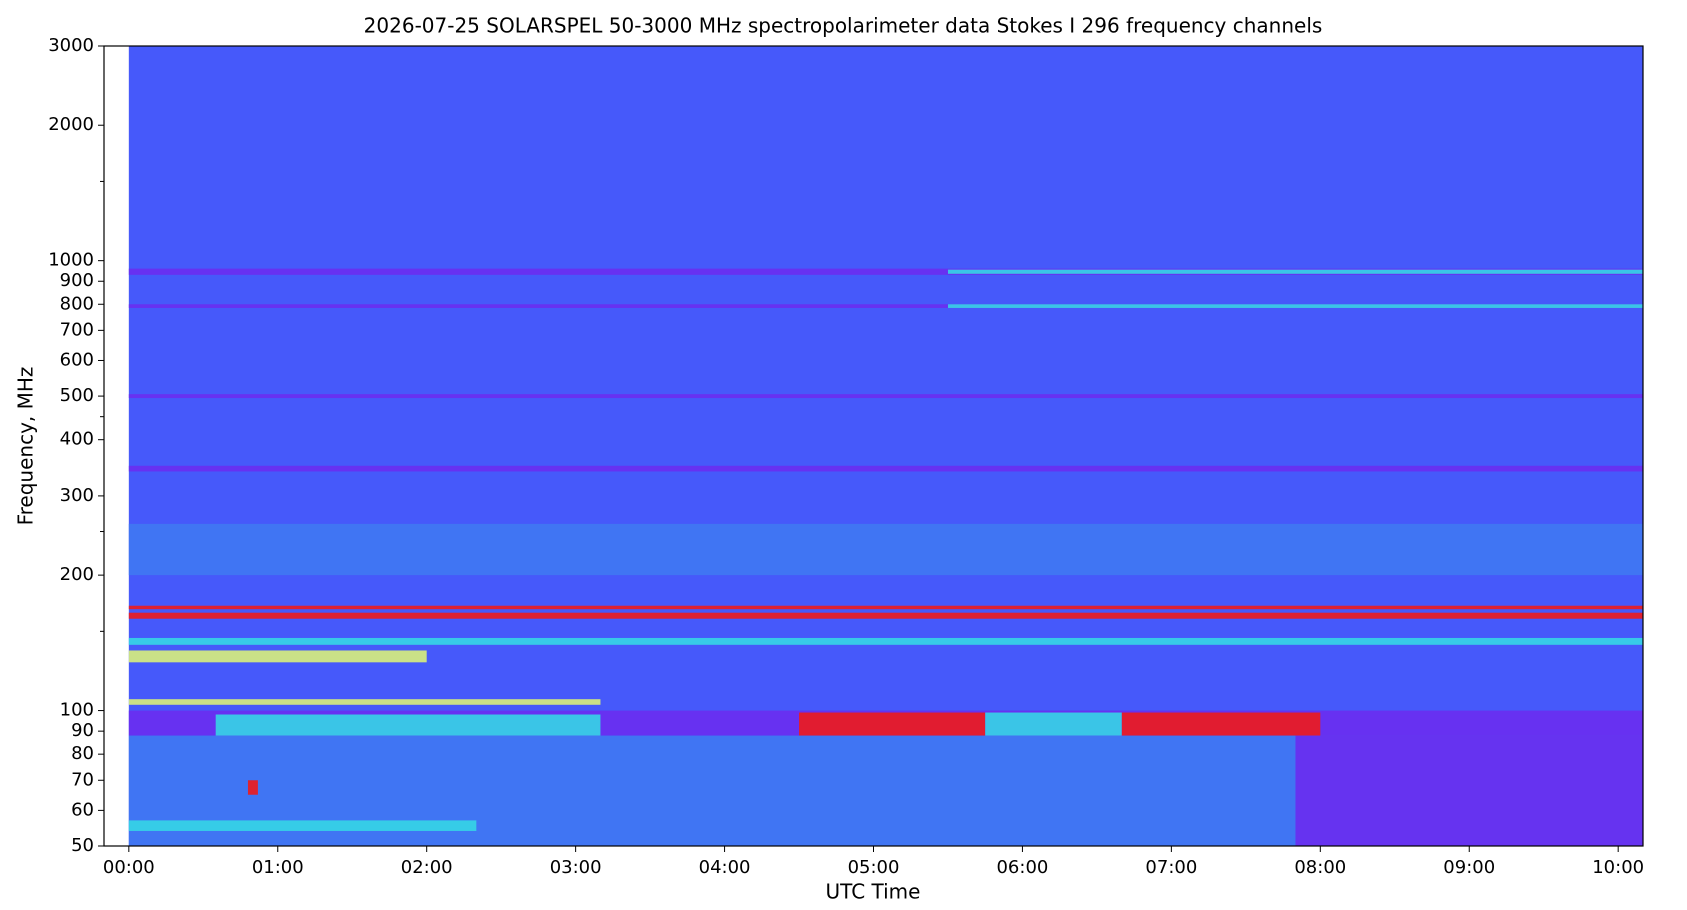 Image resolution: width=1687 pixels, height=910 pixels. What do you see at coordinates (82, 779) in the screenshot?
I see `y-tick-label: 70` at bounding box center [82, 779].